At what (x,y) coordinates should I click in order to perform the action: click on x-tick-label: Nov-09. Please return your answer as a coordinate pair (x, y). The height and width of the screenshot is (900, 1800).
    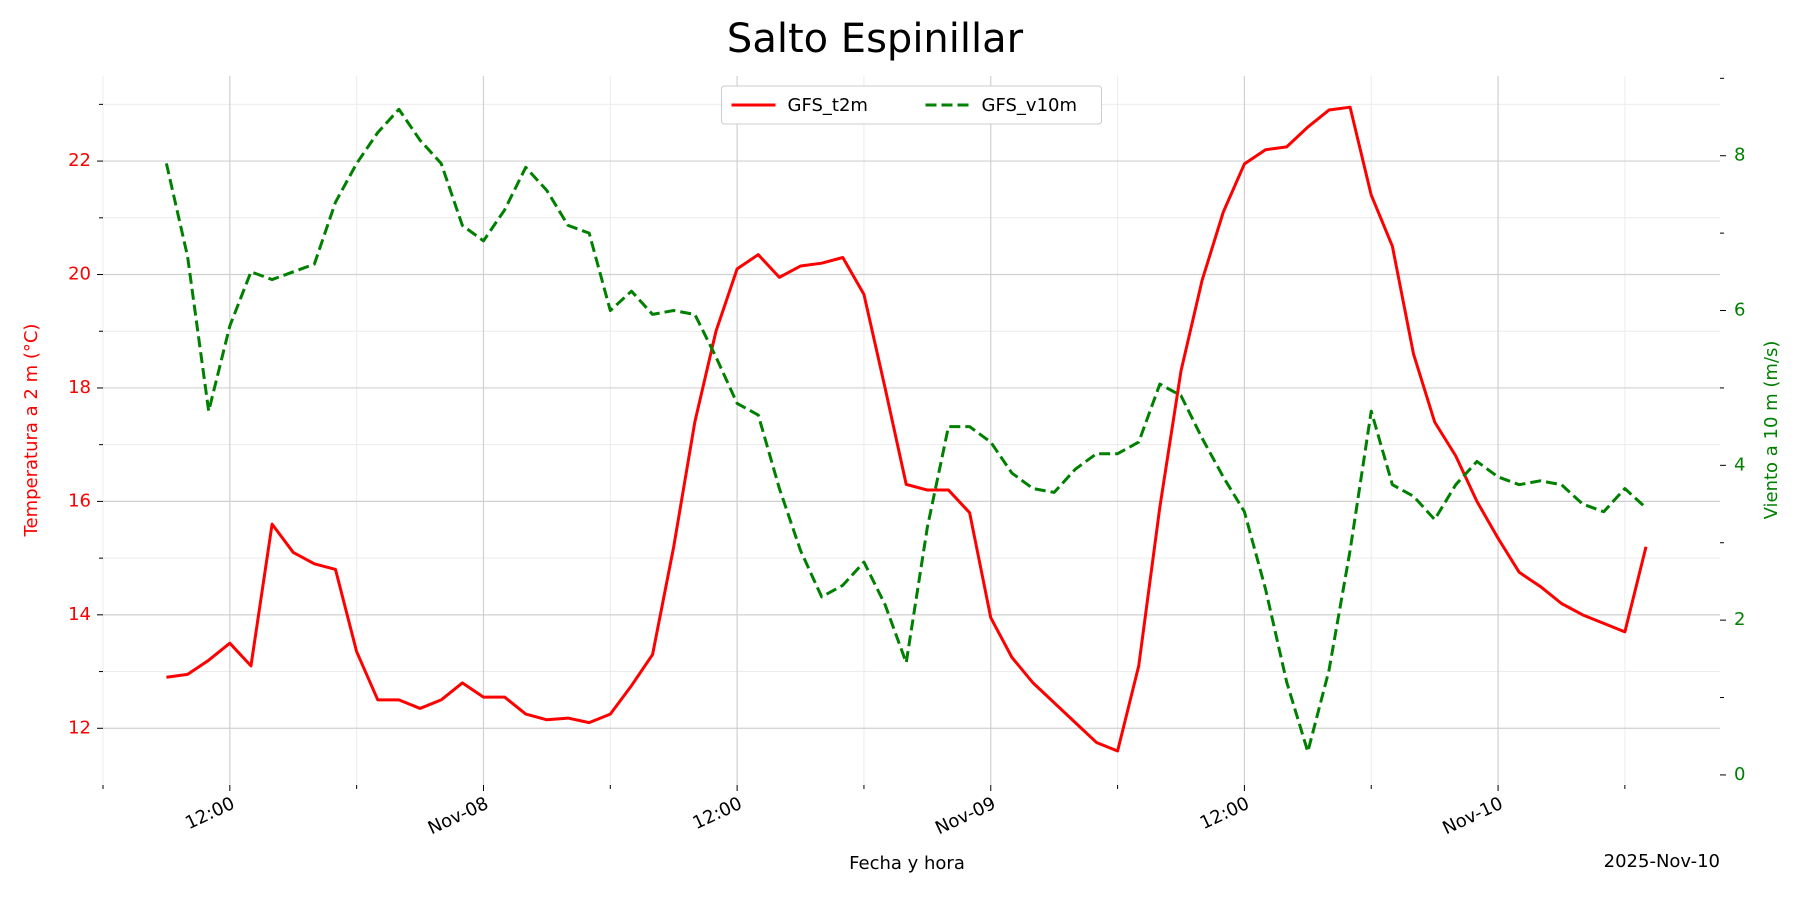
    Looking at the image, I should click on (965, 816).